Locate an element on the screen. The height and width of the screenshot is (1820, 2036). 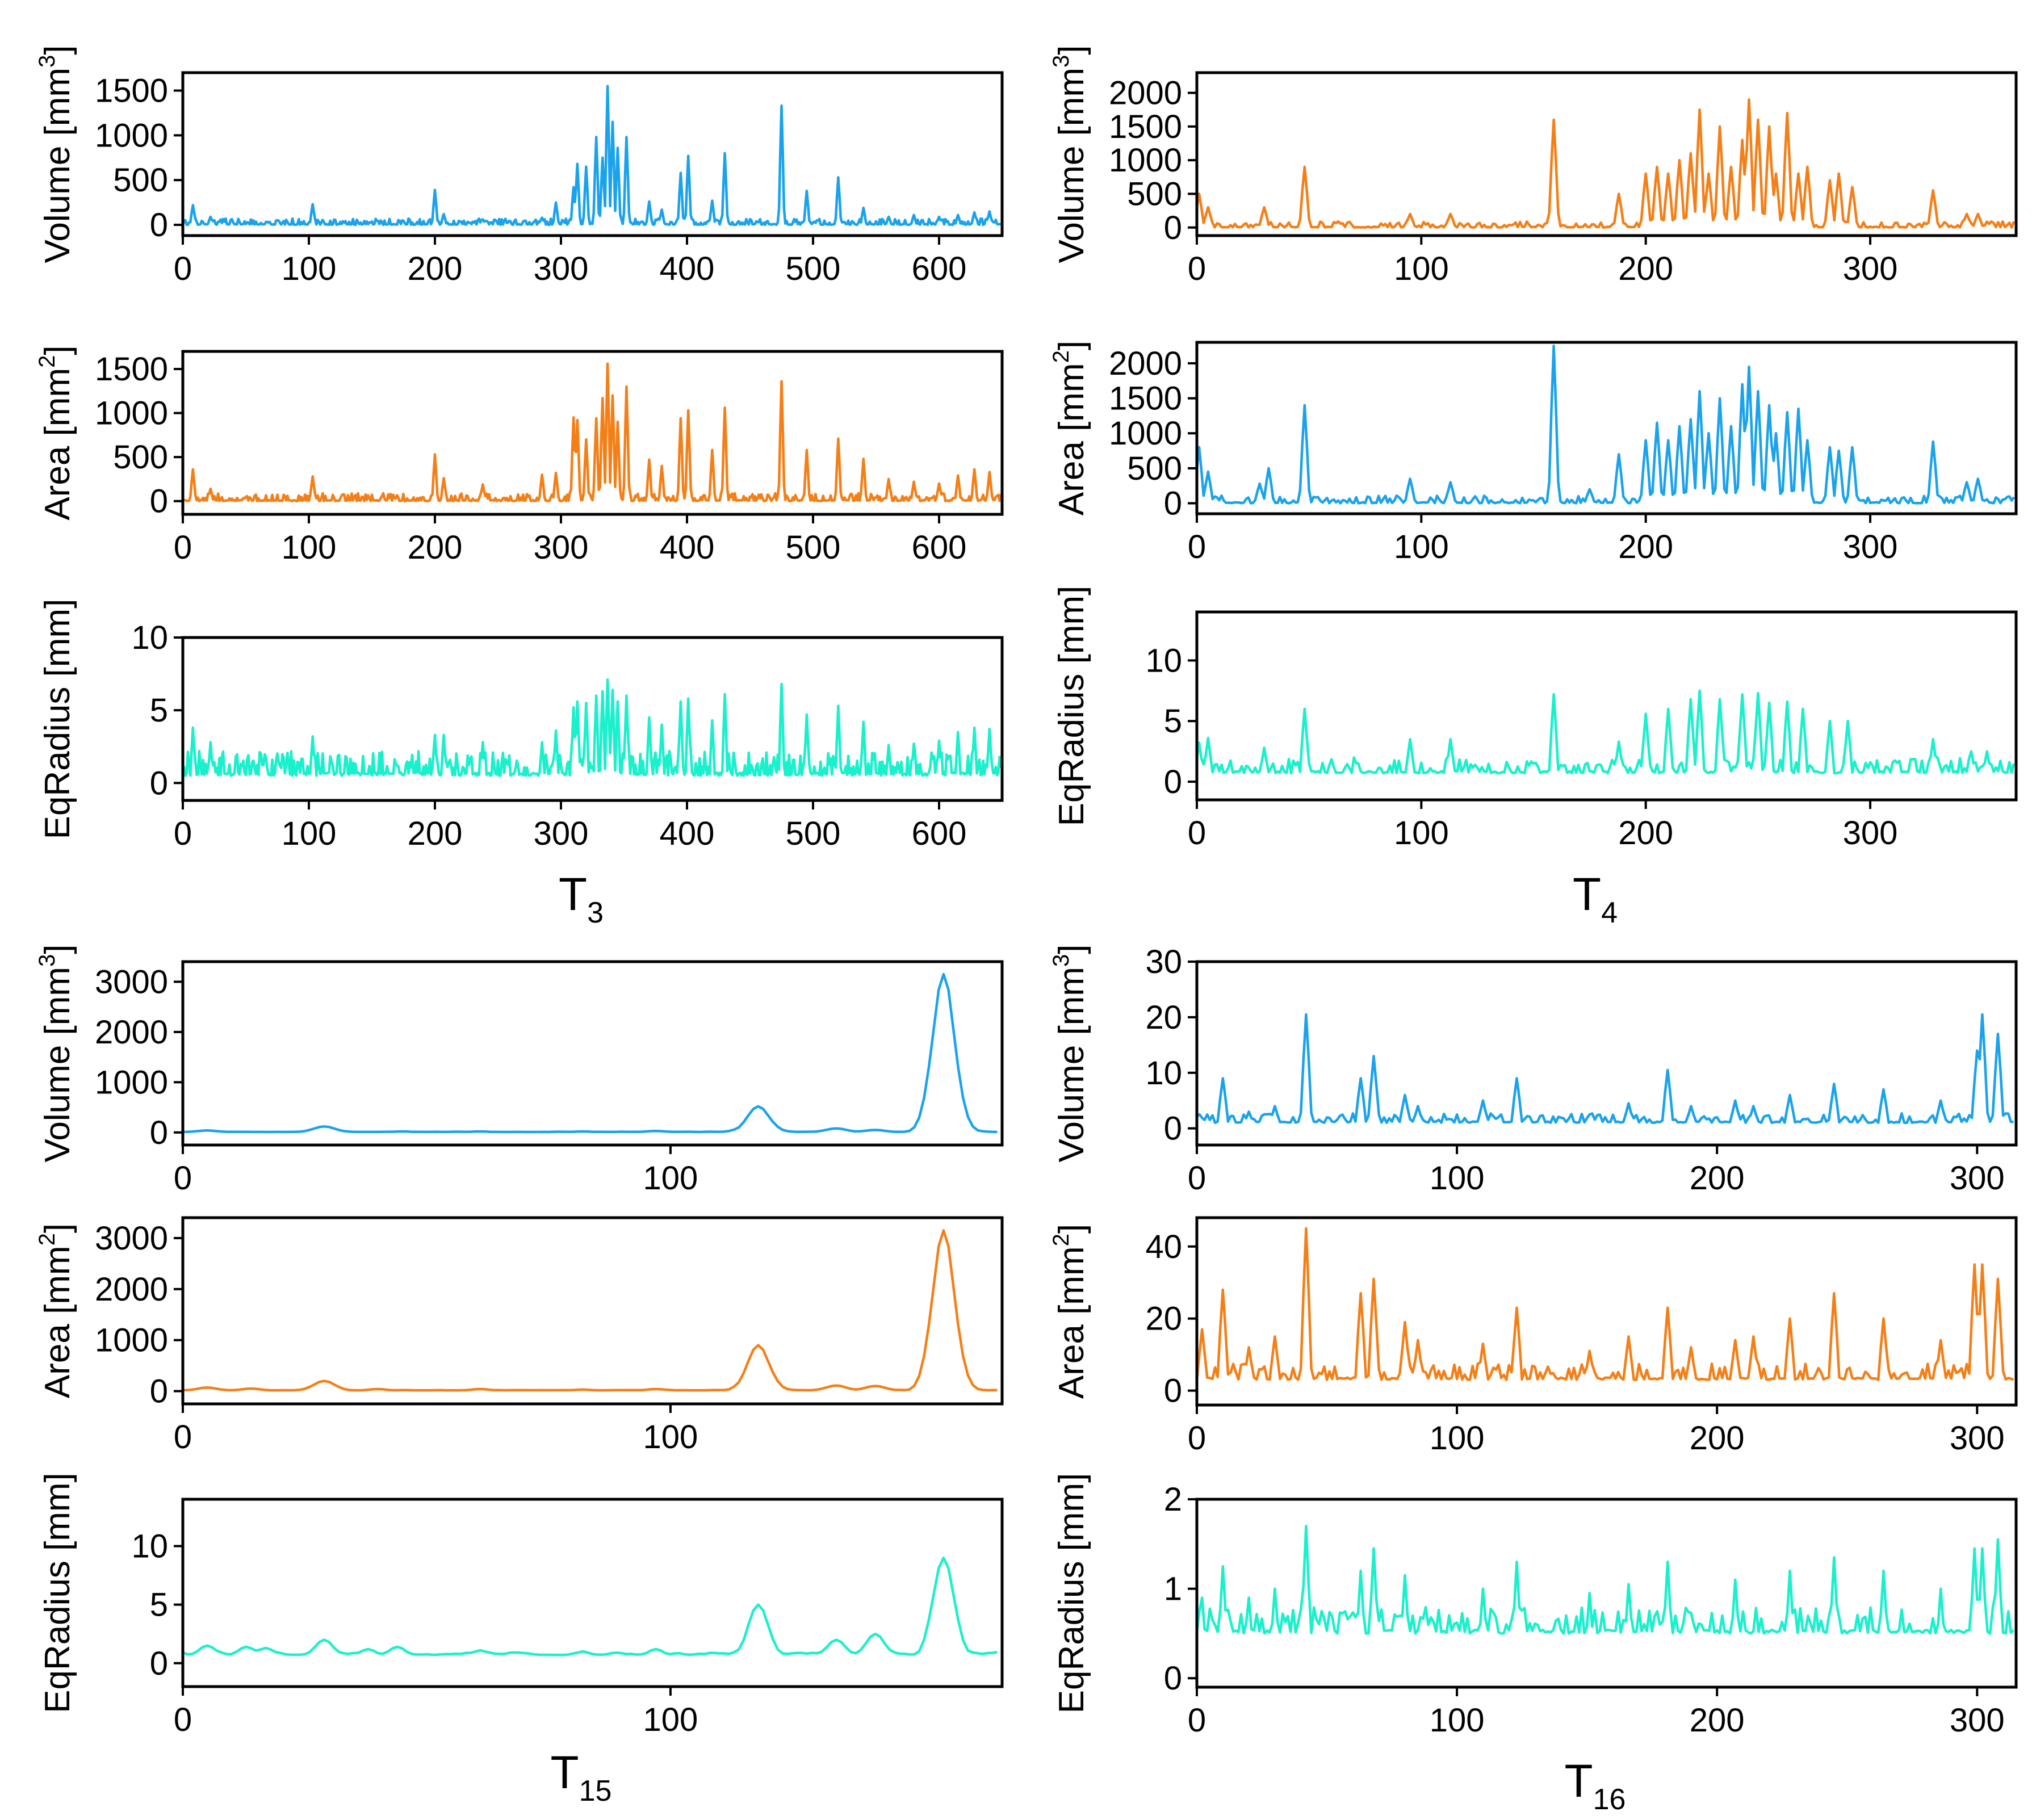
t16-eqradius-series-line is located at coordinates (1604, 1580).